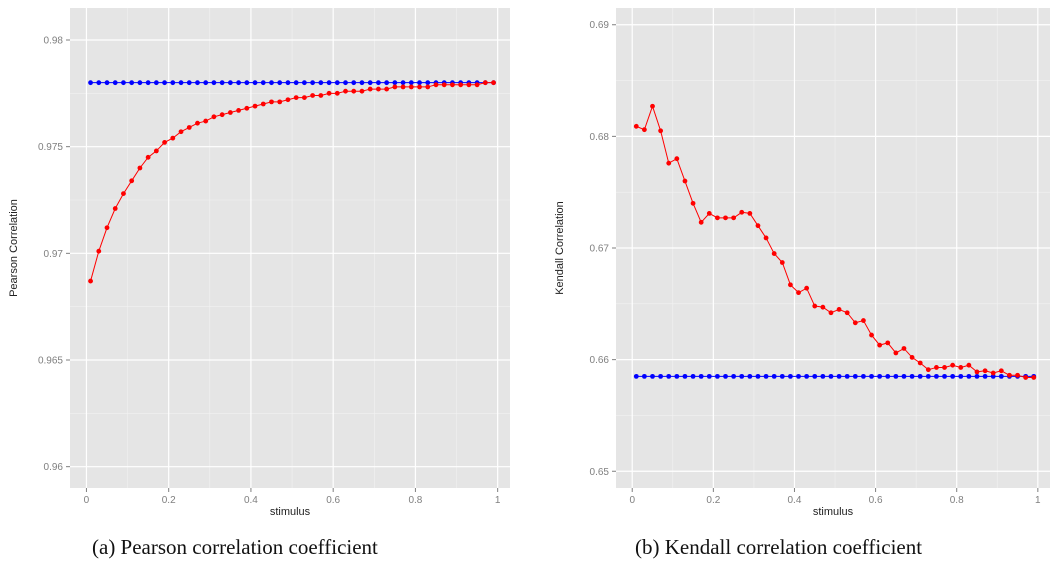 This screenshot has height=563, width=1052. Describe the element at coordinates (876, 500) in the screenshot. I see `x-tick-label: 0.6` at that location.